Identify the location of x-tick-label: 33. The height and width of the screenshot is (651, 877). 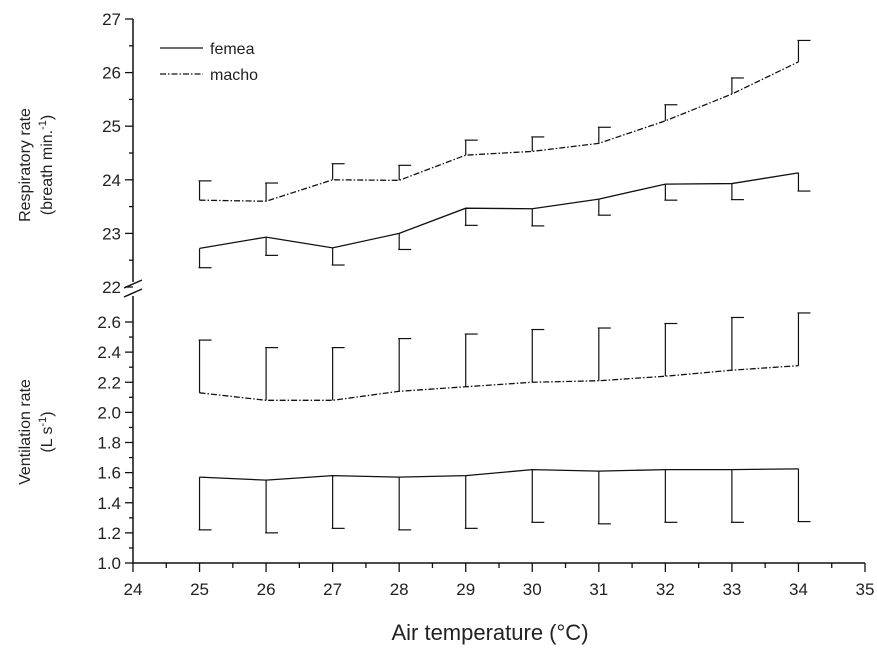
(731, 589).